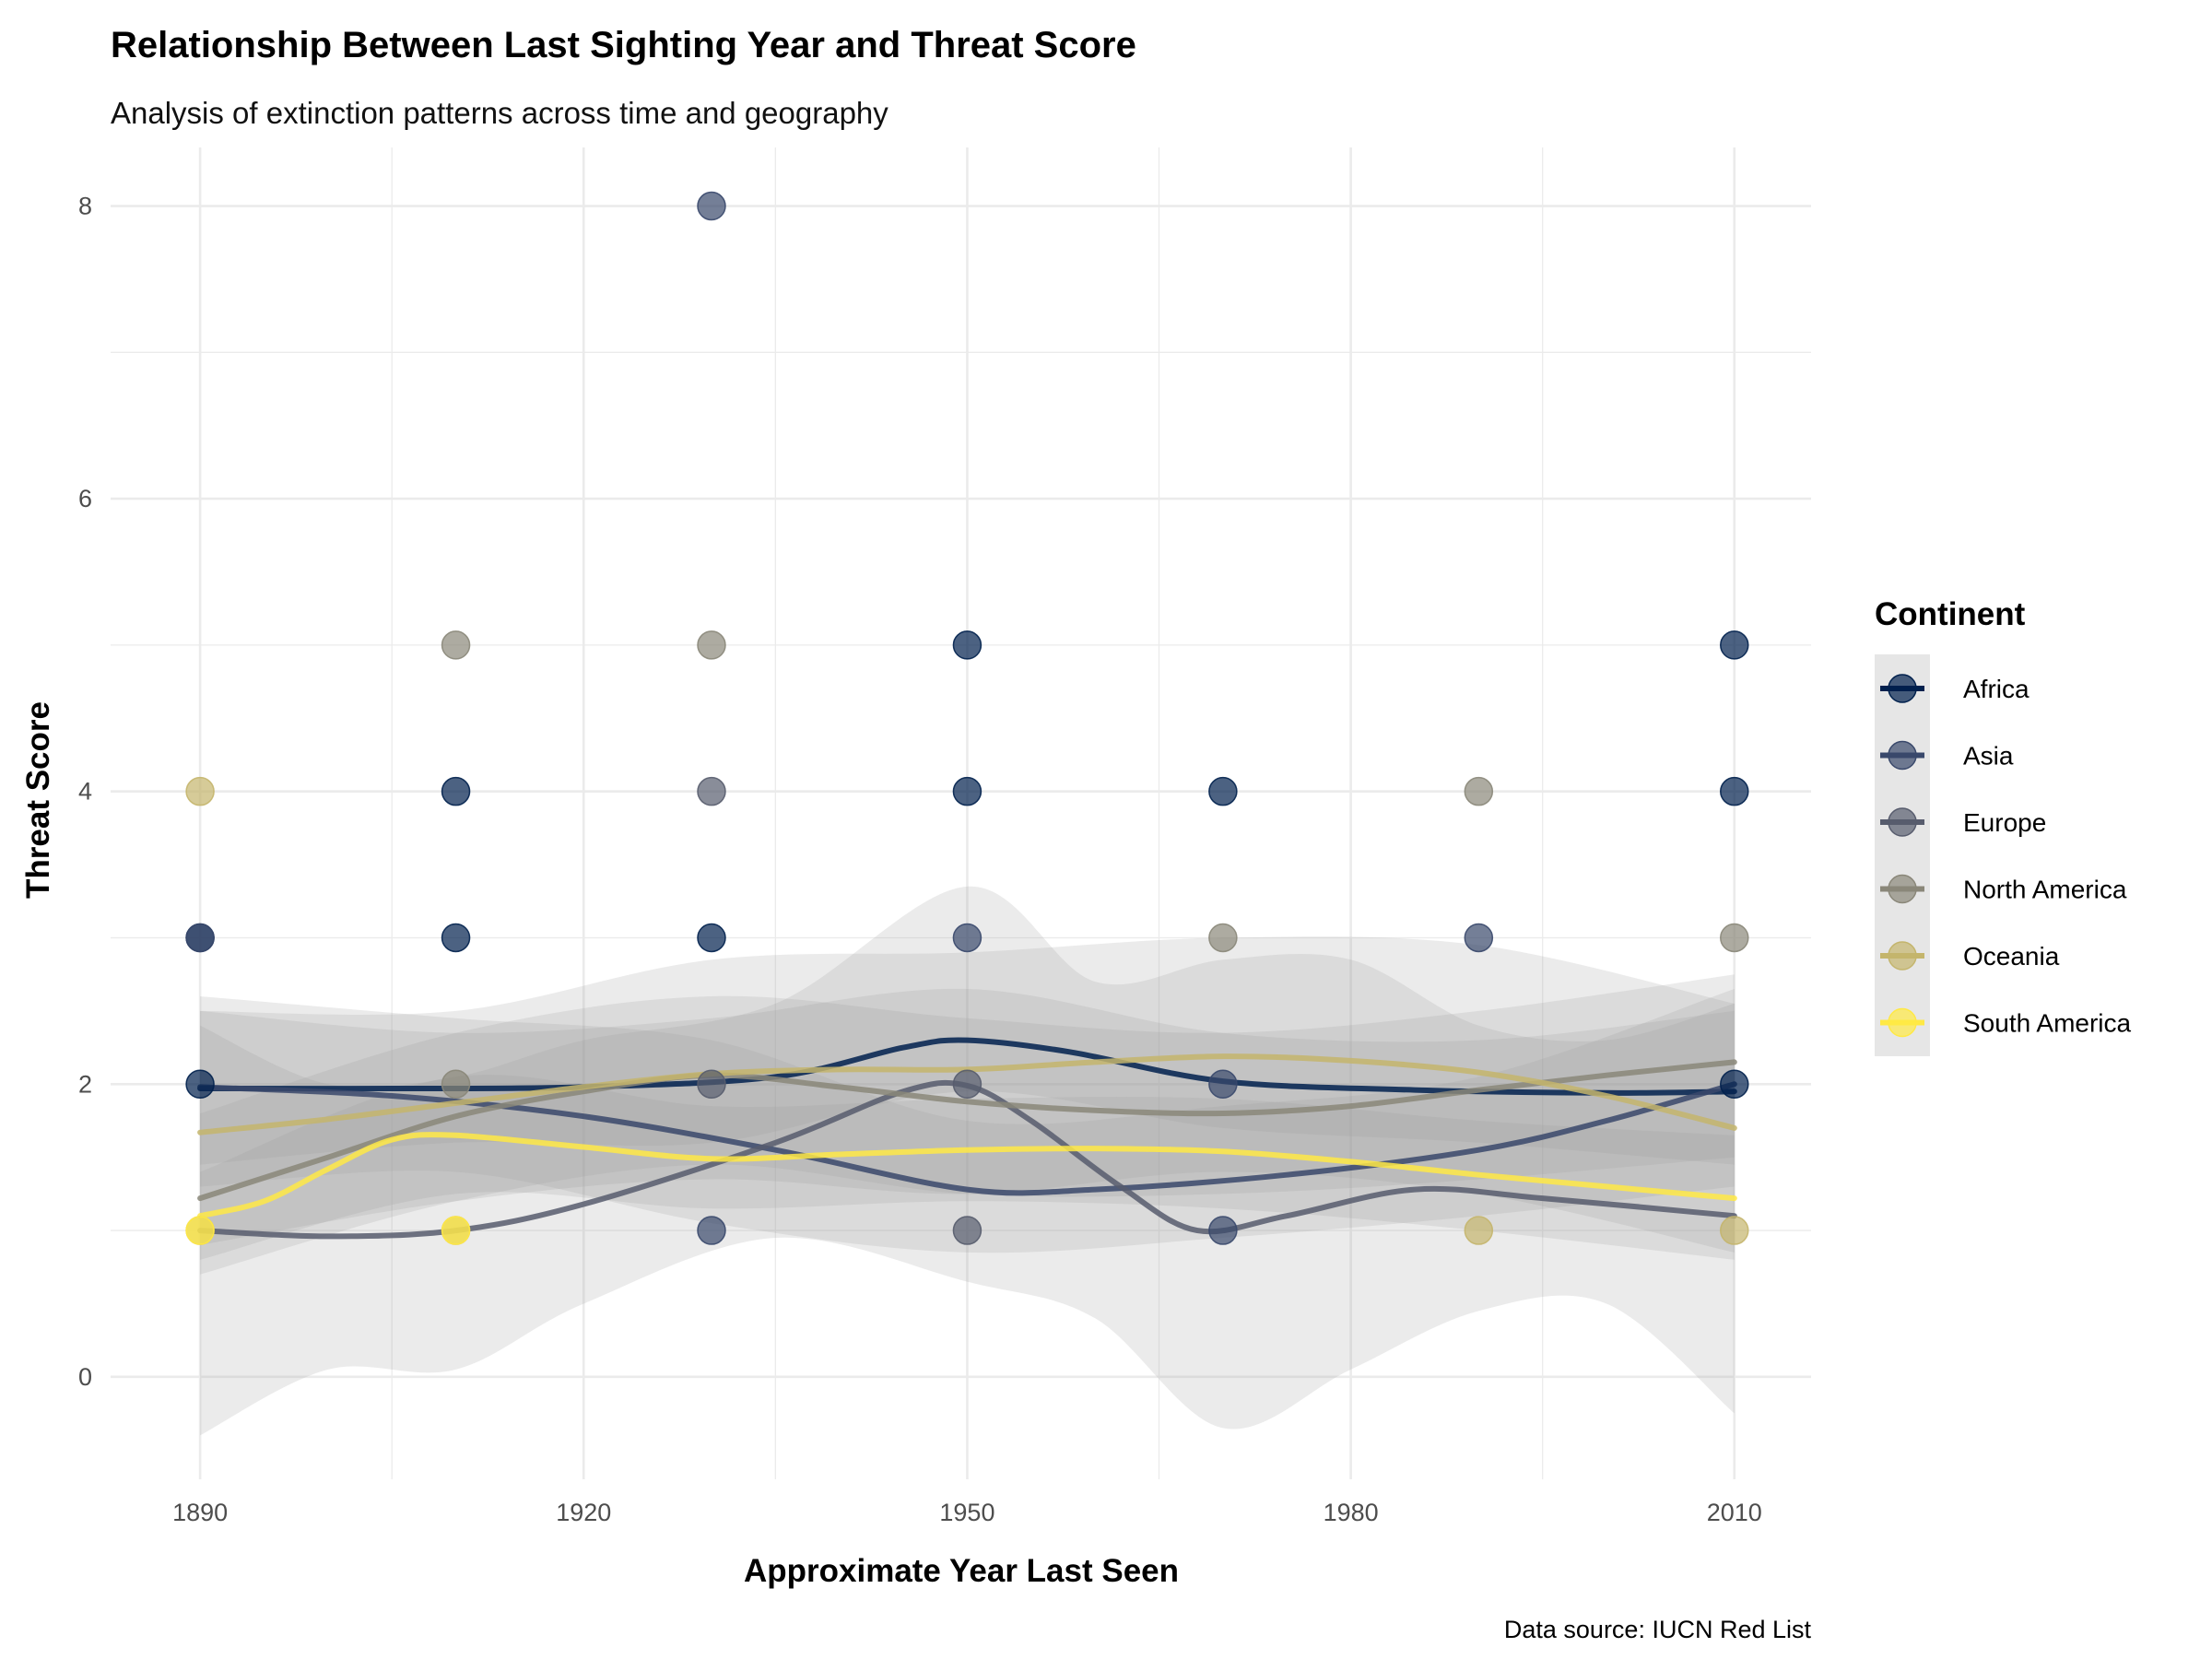 This screenshot has width=2212, height=1659. Describe the element at coordinates (1658, 1629) in the screenshot. I see `chart-caption: Data source: IUCN Red List` at that location.